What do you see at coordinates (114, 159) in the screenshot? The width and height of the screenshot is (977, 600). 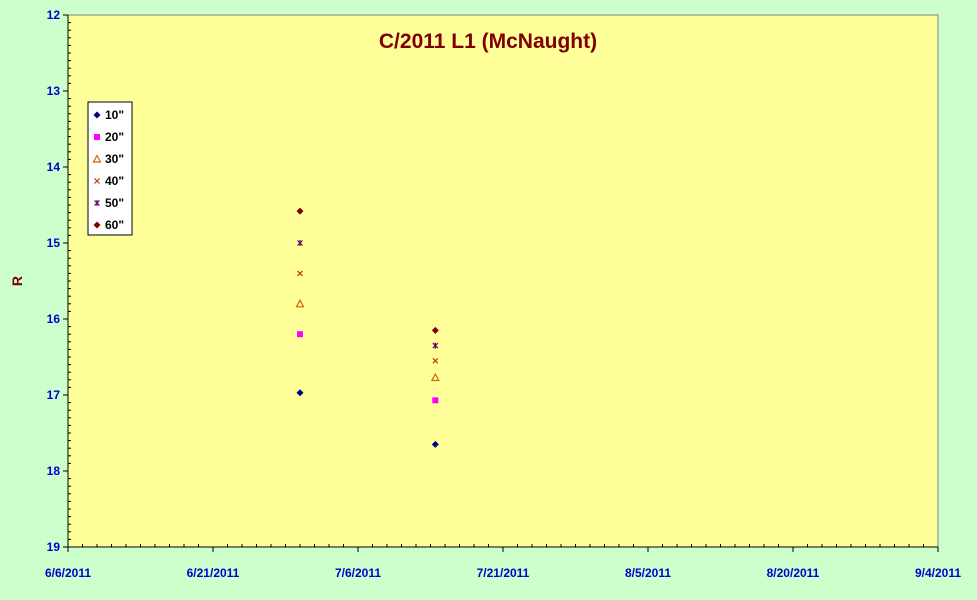 I see `legend-label-3: 30"` at bounding box center [114, 159].